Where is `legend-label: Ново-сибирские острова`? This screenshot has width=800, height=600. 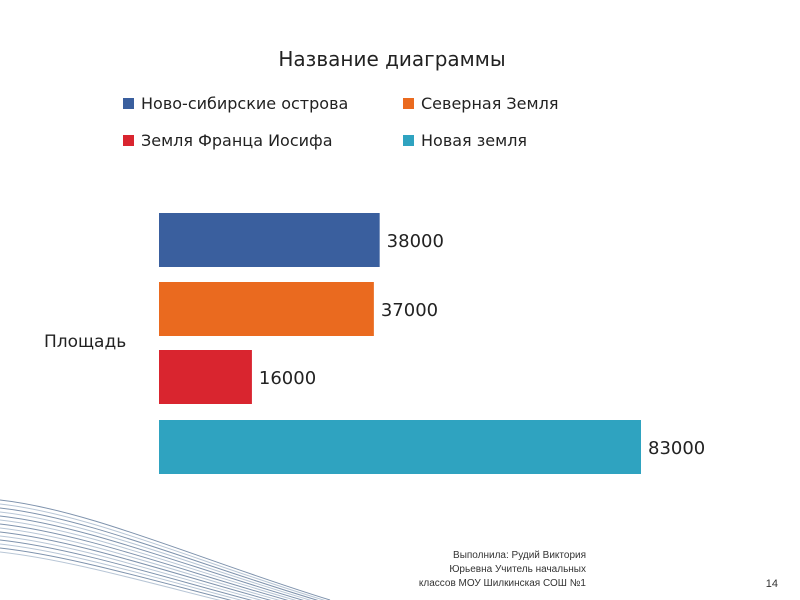
legend-label: Ново-сибирские острова is located at coordinates (244, 103).